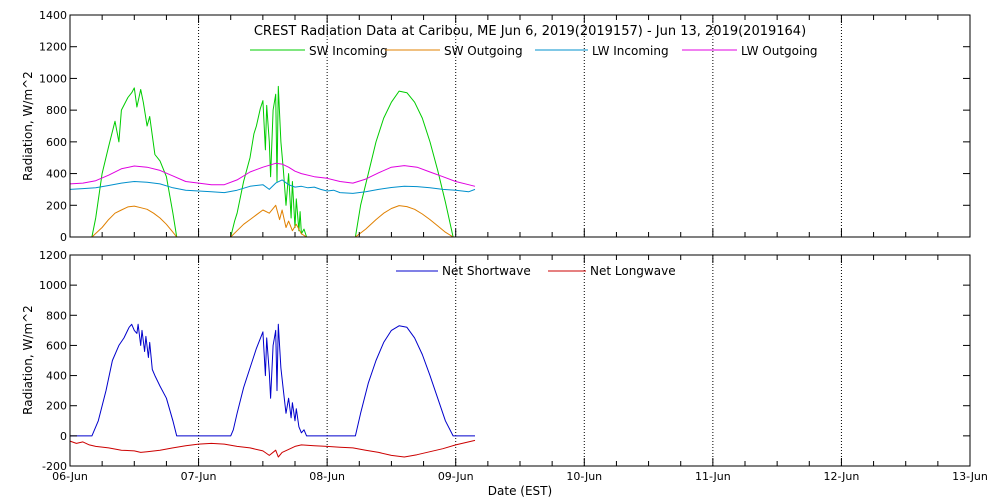 The image size is (1000, 500). What do you see at coordinates (56, 142) in the screenshot?
I see `top-ytick-label: 600` at bounding box center [56, 142].